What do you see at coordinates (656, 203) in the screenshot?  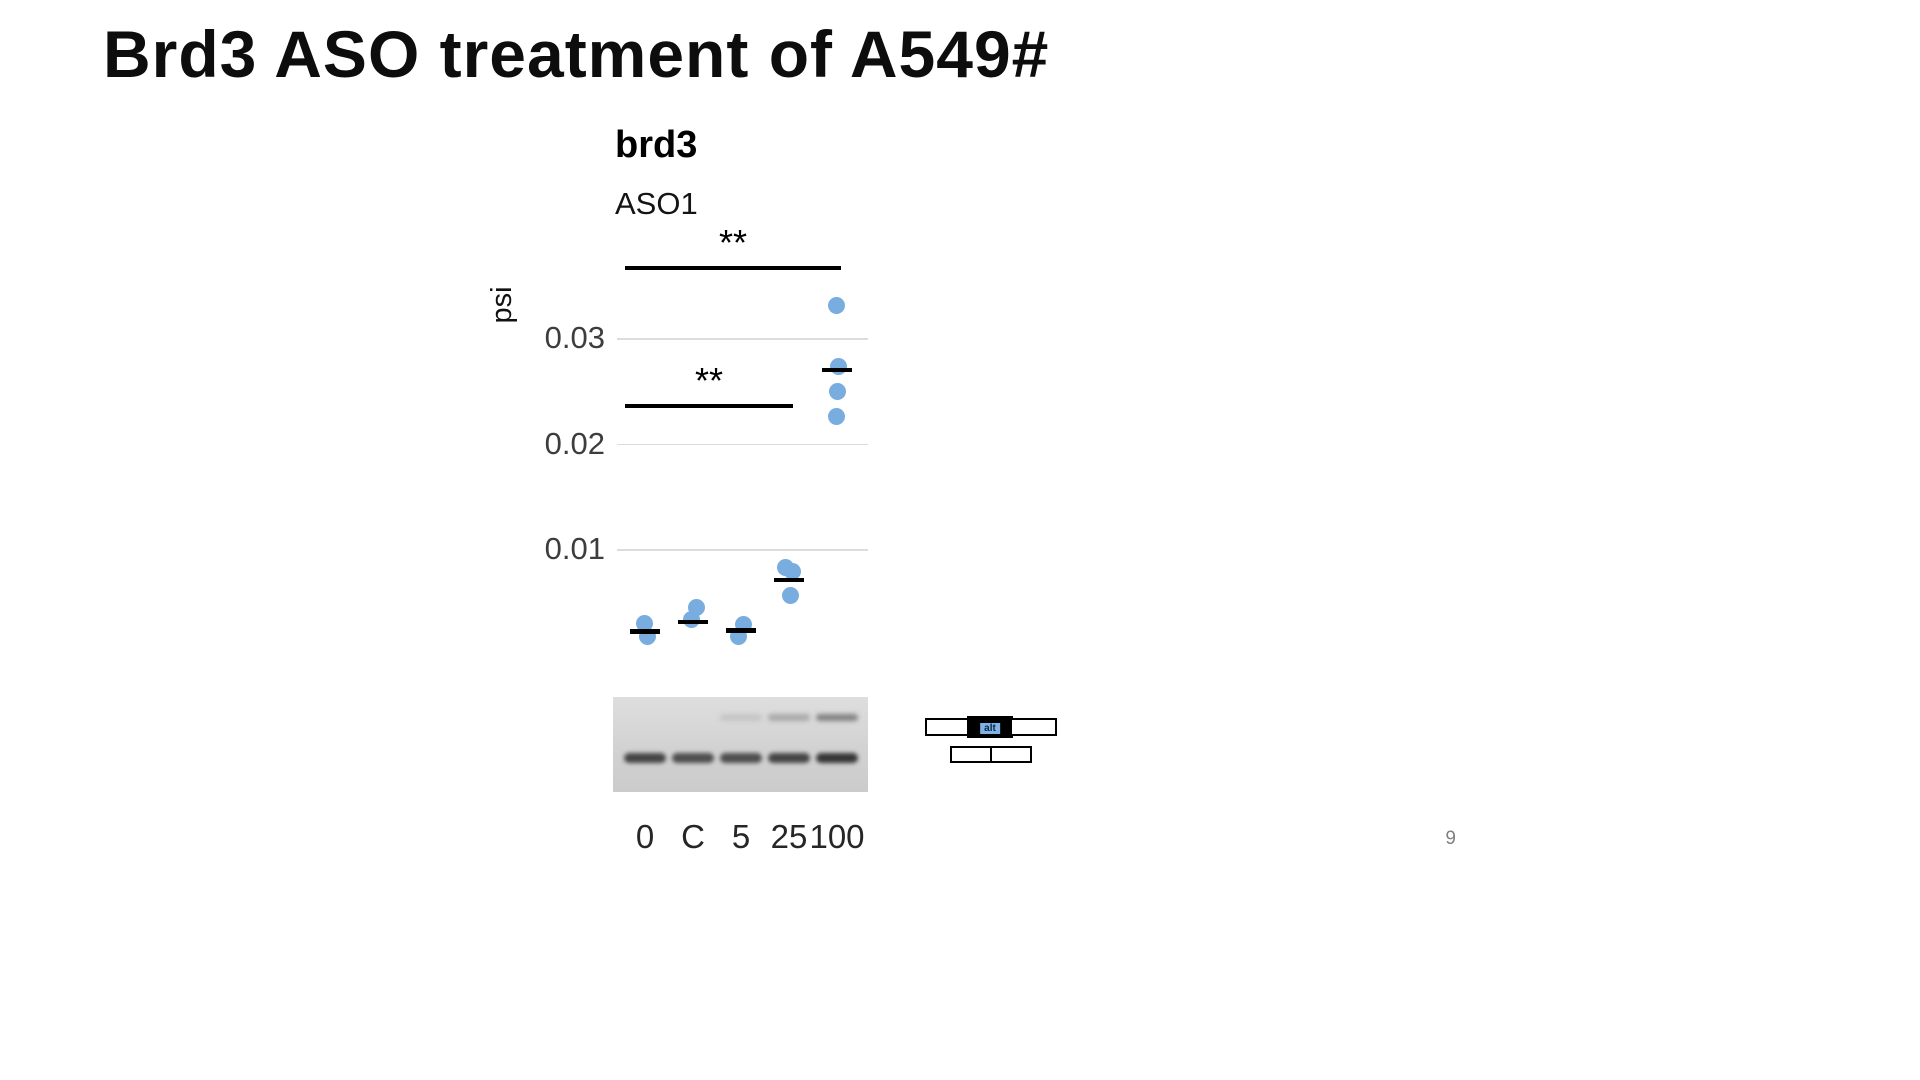 I see `chart-subtitle: ASO1` at bounding box center [656, 203].